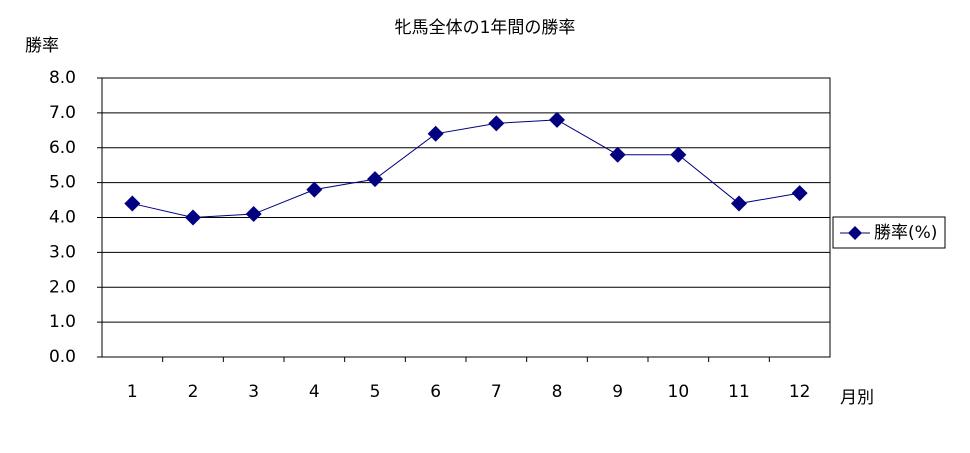 The width and height of the screenshot is (970, 453). Describe the element at coordinates (617, 392) in the screenshot. I see `x-tick-label: 9` at that location.